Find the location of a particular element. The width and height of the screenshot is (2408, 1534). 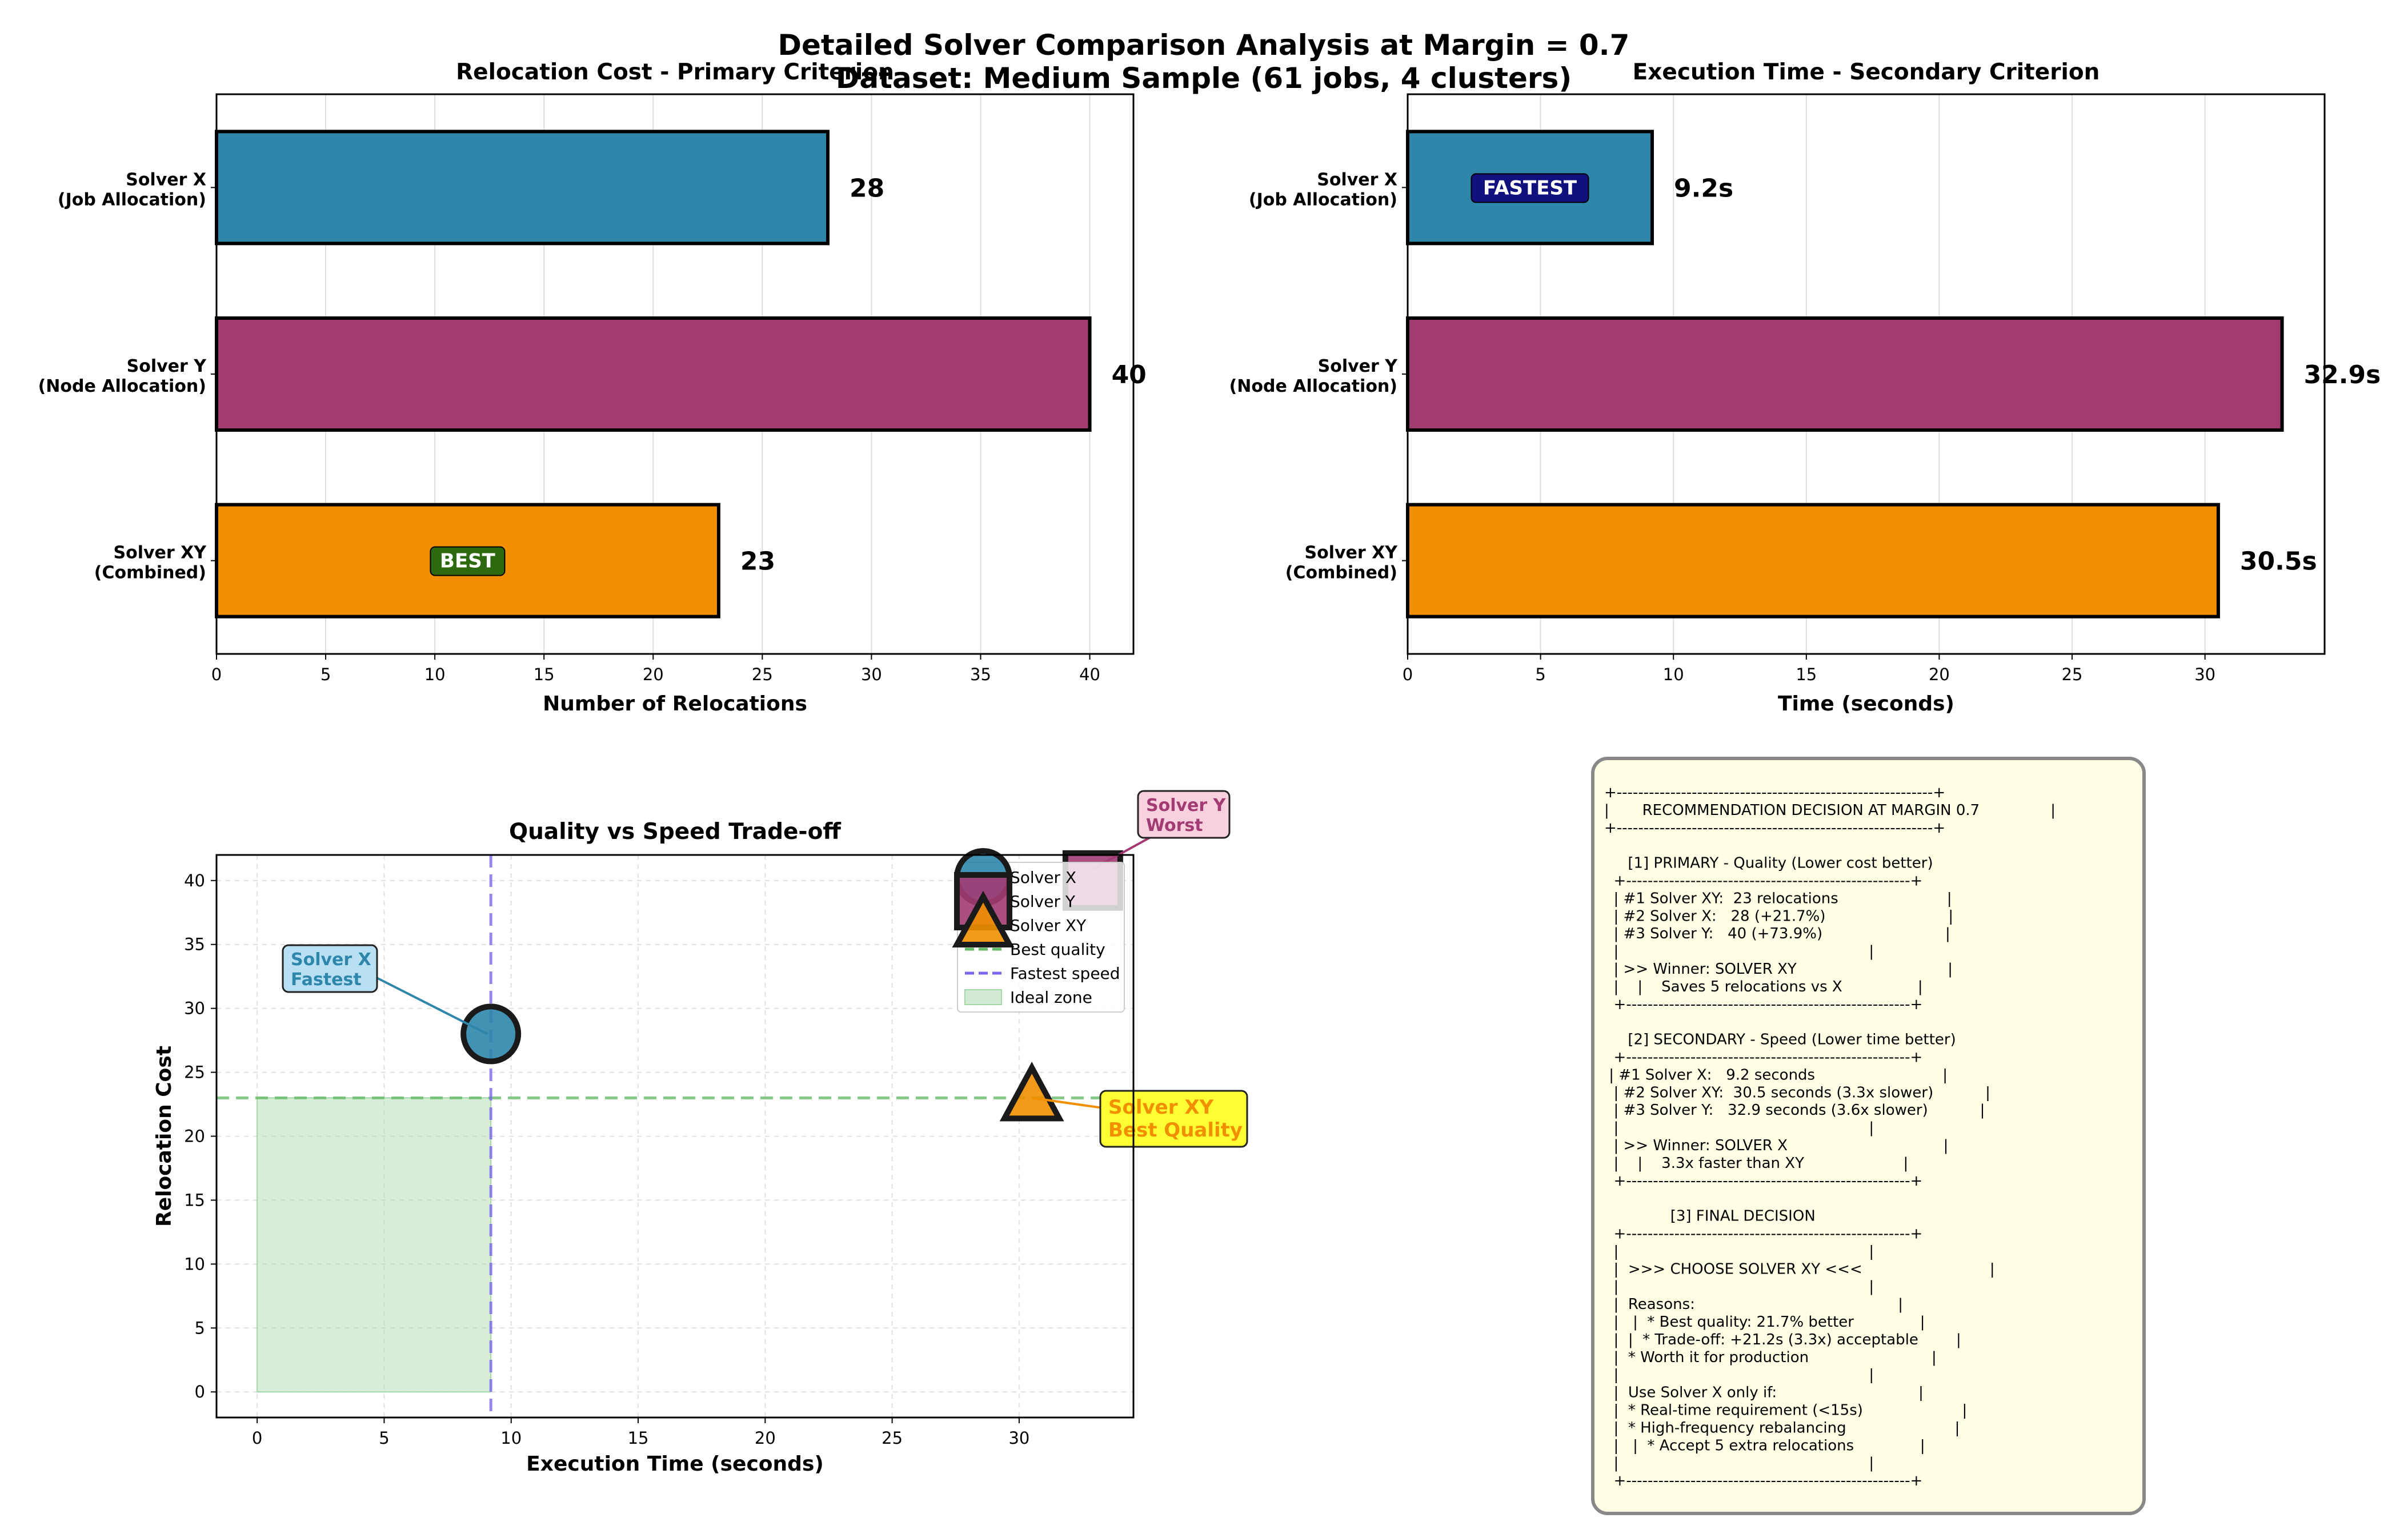

recommendation-line: | #1 Solver X: 9.2 seconds | is located at coordinates (1776, 1074).